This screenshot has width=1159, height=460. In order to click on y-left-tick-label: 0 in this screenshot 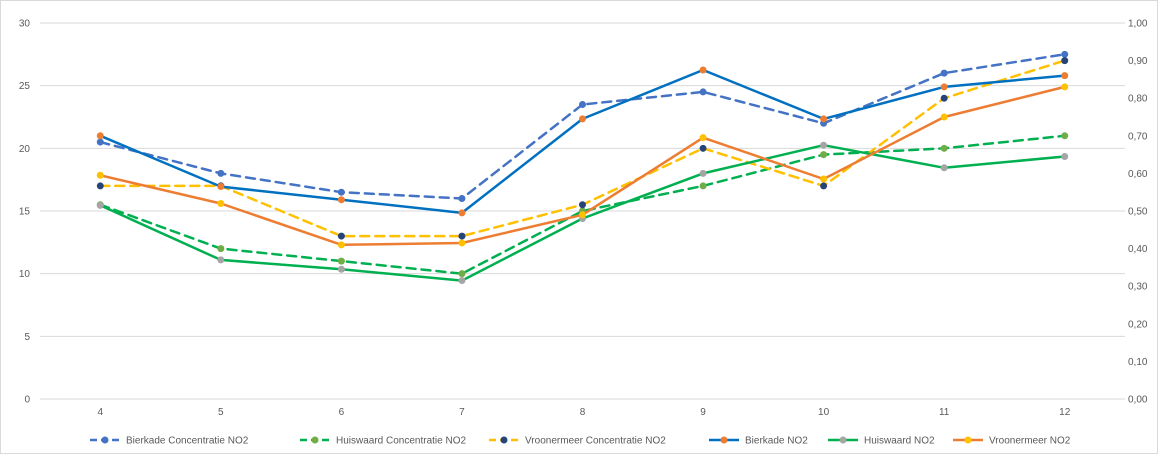, I will do `click(27, 400)`.